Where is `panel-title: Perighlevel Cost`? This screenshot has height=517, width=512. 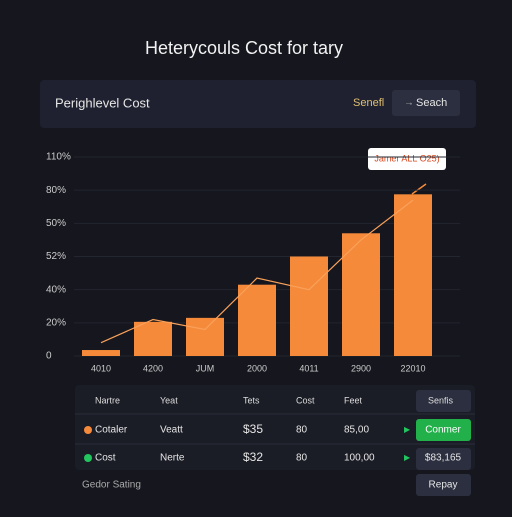 panel-title: Perighlevel Cost is located at coordinates (102, 102).